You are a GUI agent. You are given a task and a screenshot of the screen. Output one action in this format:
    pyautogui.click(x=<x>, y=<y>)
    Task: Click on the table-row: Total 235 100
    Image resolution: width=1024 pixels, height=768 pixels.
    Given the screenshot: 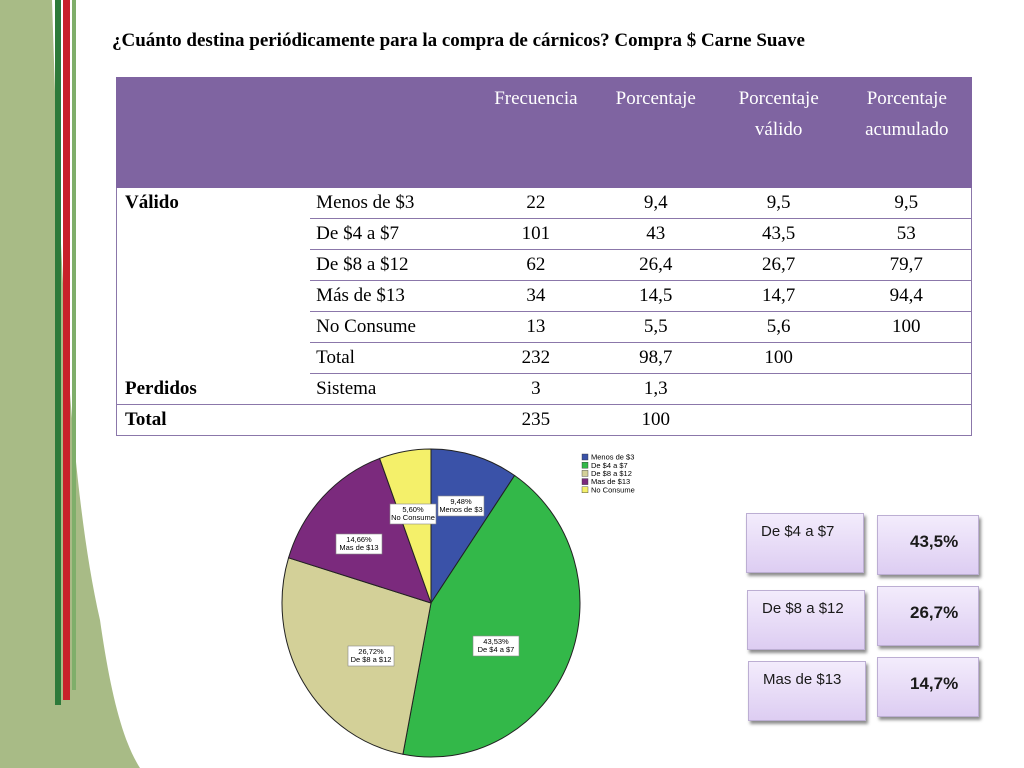 What is the action you would take?
    pyautogui.click(x=544, y=420)
    